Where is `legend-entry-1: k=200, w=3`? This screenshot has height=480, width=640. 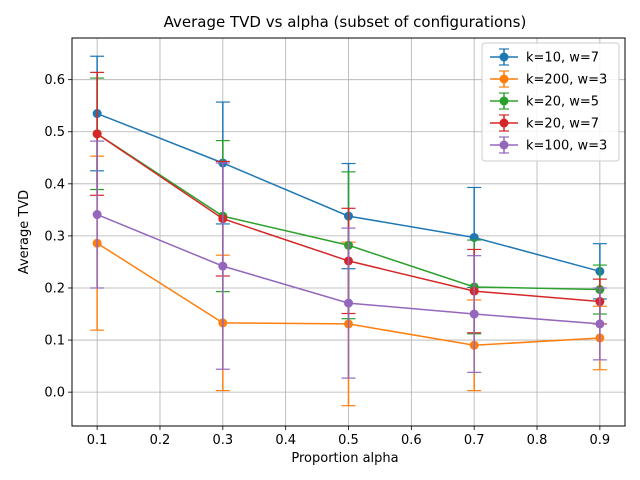 legend-entry-1: k=200, w=3 is located at coordinates (548, 79).